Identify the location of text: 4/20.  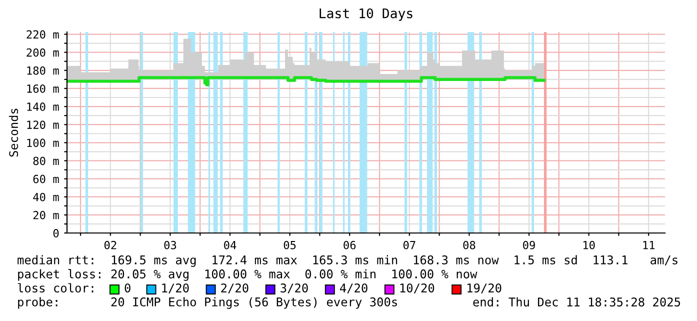
(354, 288).